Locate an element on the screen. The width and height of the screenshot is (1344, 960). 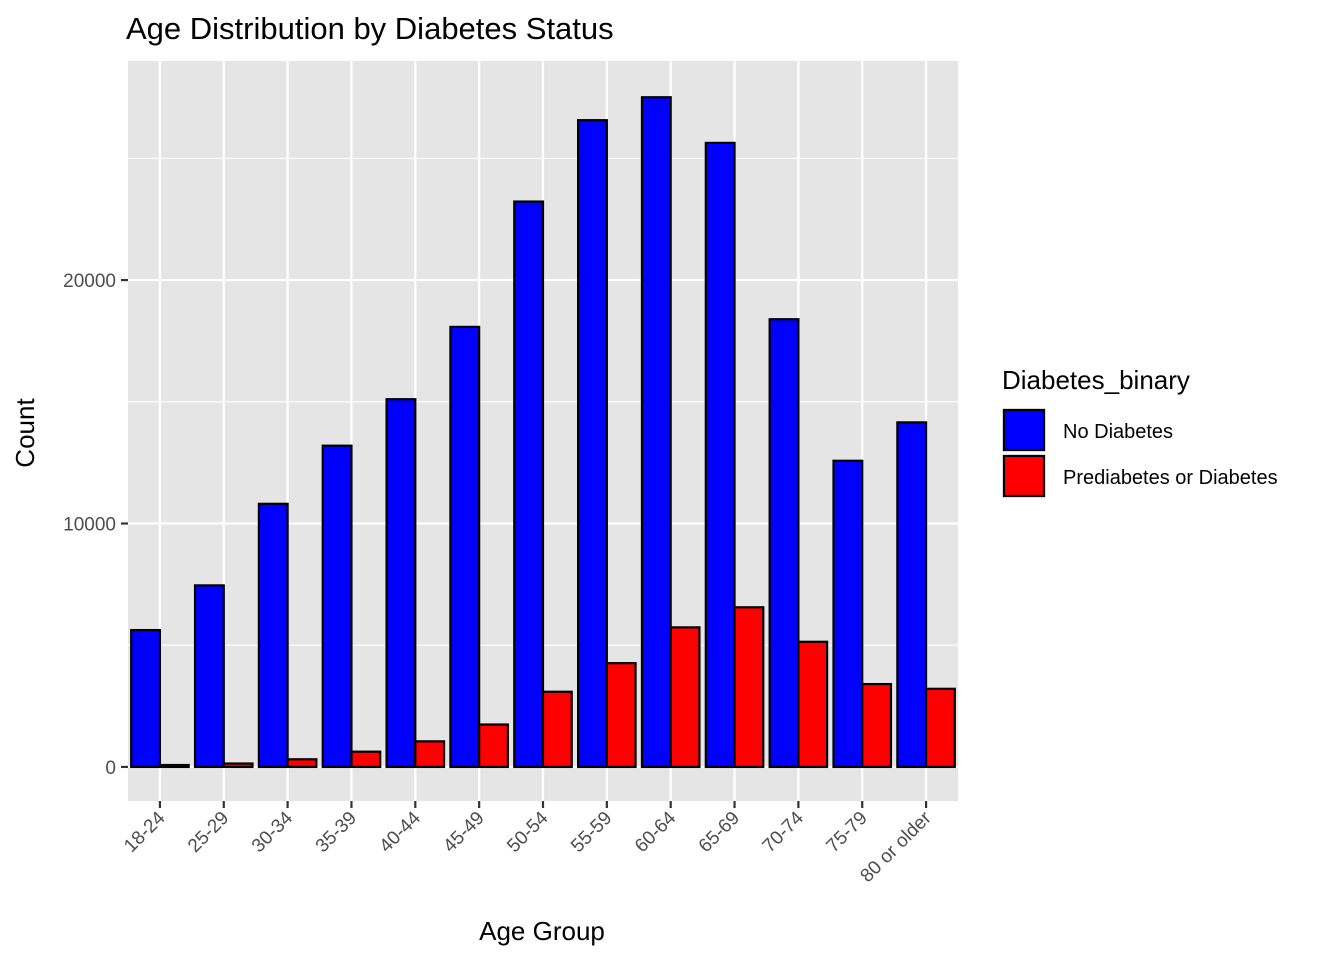
x-tick-label: 25-29 is located at coordinates (208, 832).